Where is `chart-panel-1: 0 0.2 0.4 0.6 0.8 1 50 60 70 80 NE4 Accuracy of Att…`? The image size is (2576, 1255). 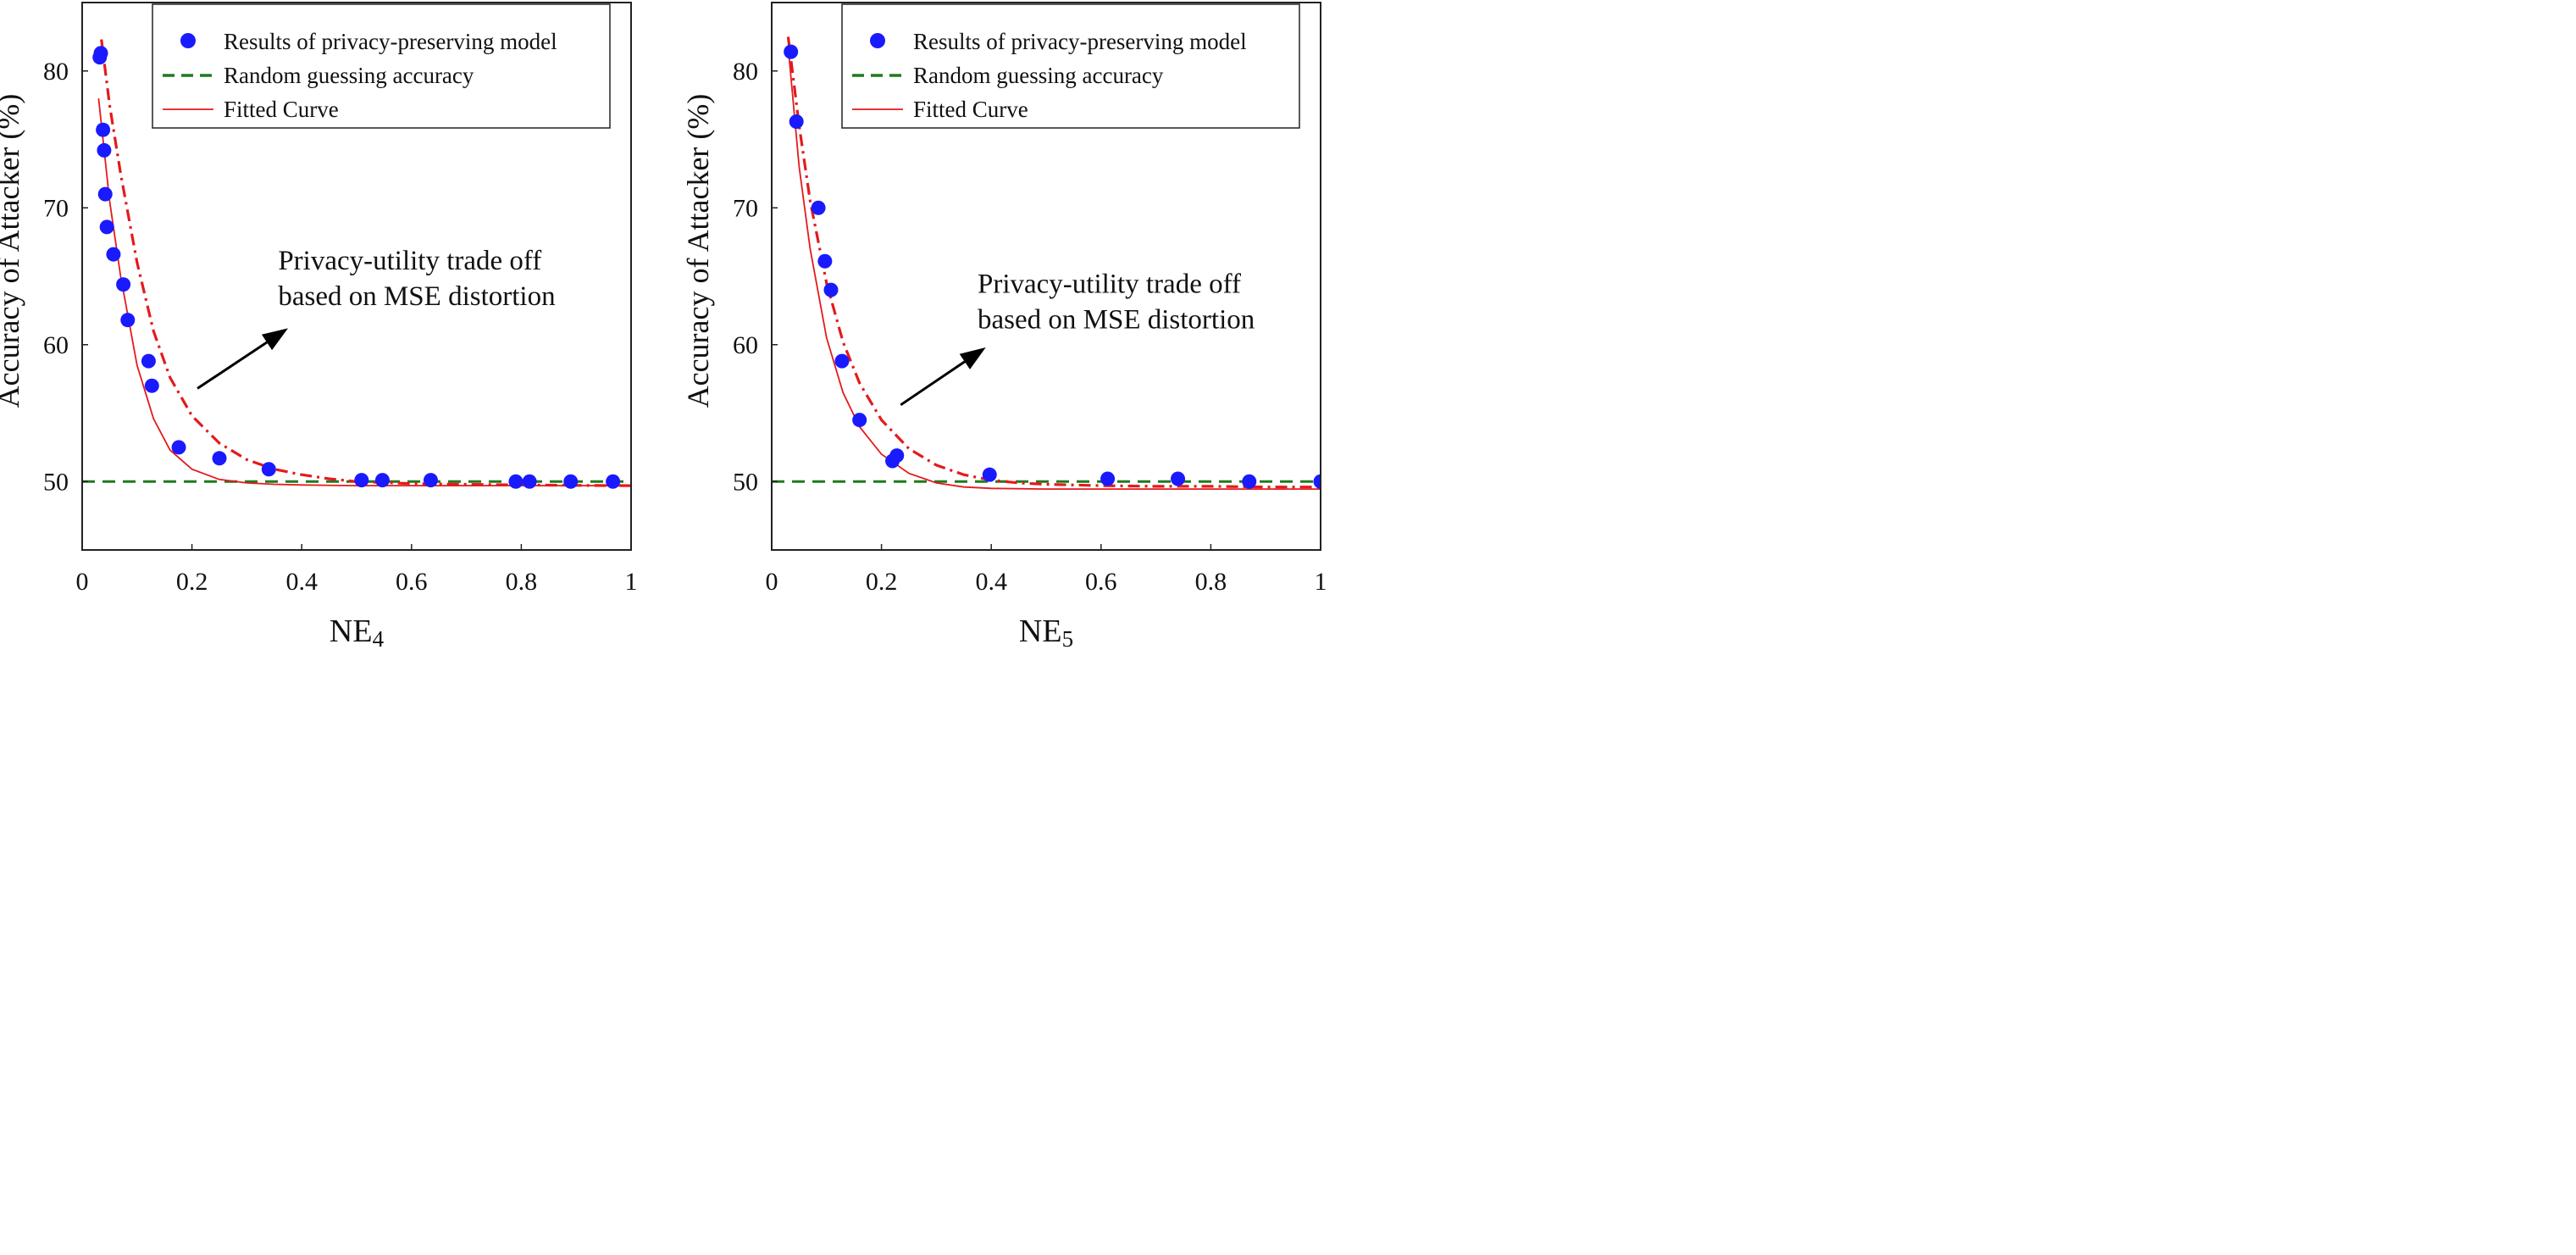
chart-panel-1: 0 0.2 0.4 0.6 0.8 1 50 60 70 80 NE4 Accuracy of Att… is located at coordinates (319, 324).